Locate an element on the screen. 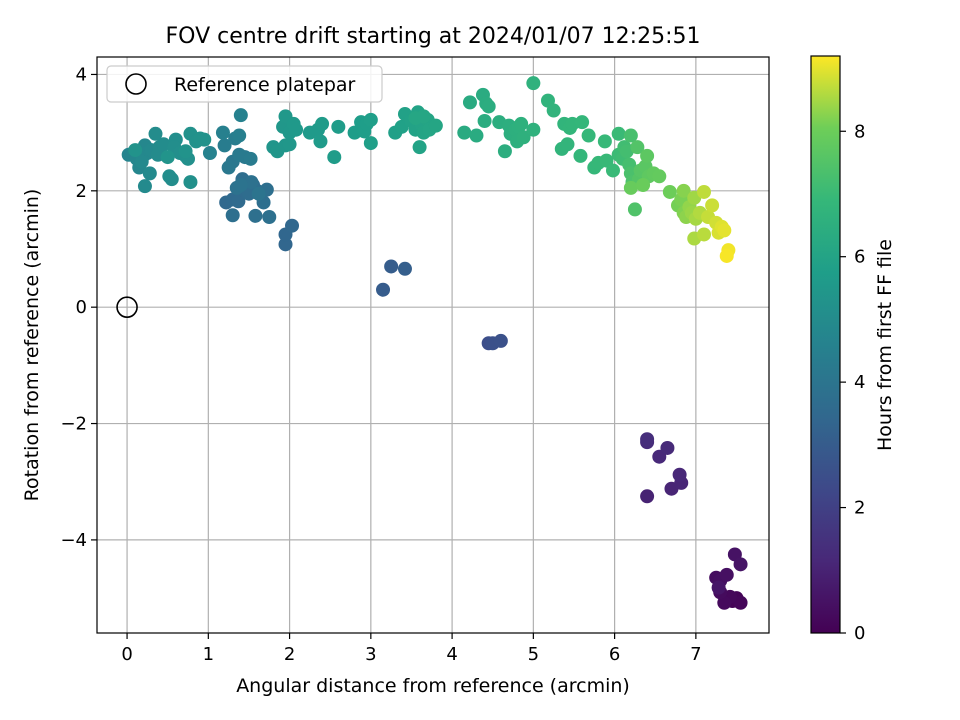  legend-label: Reference platepar is located at coordinates (265, 85).